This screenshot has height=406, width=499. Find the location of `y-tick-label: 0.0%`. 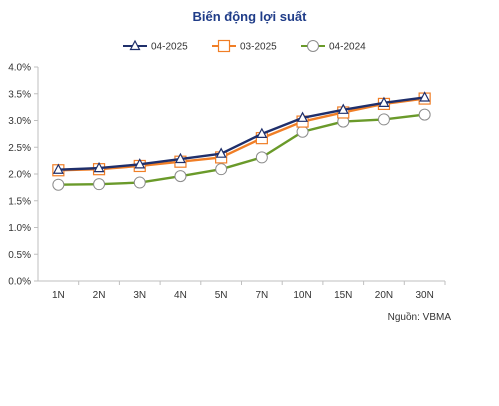

y-tick-label: 0.0% is located at coordinates (19, 282).